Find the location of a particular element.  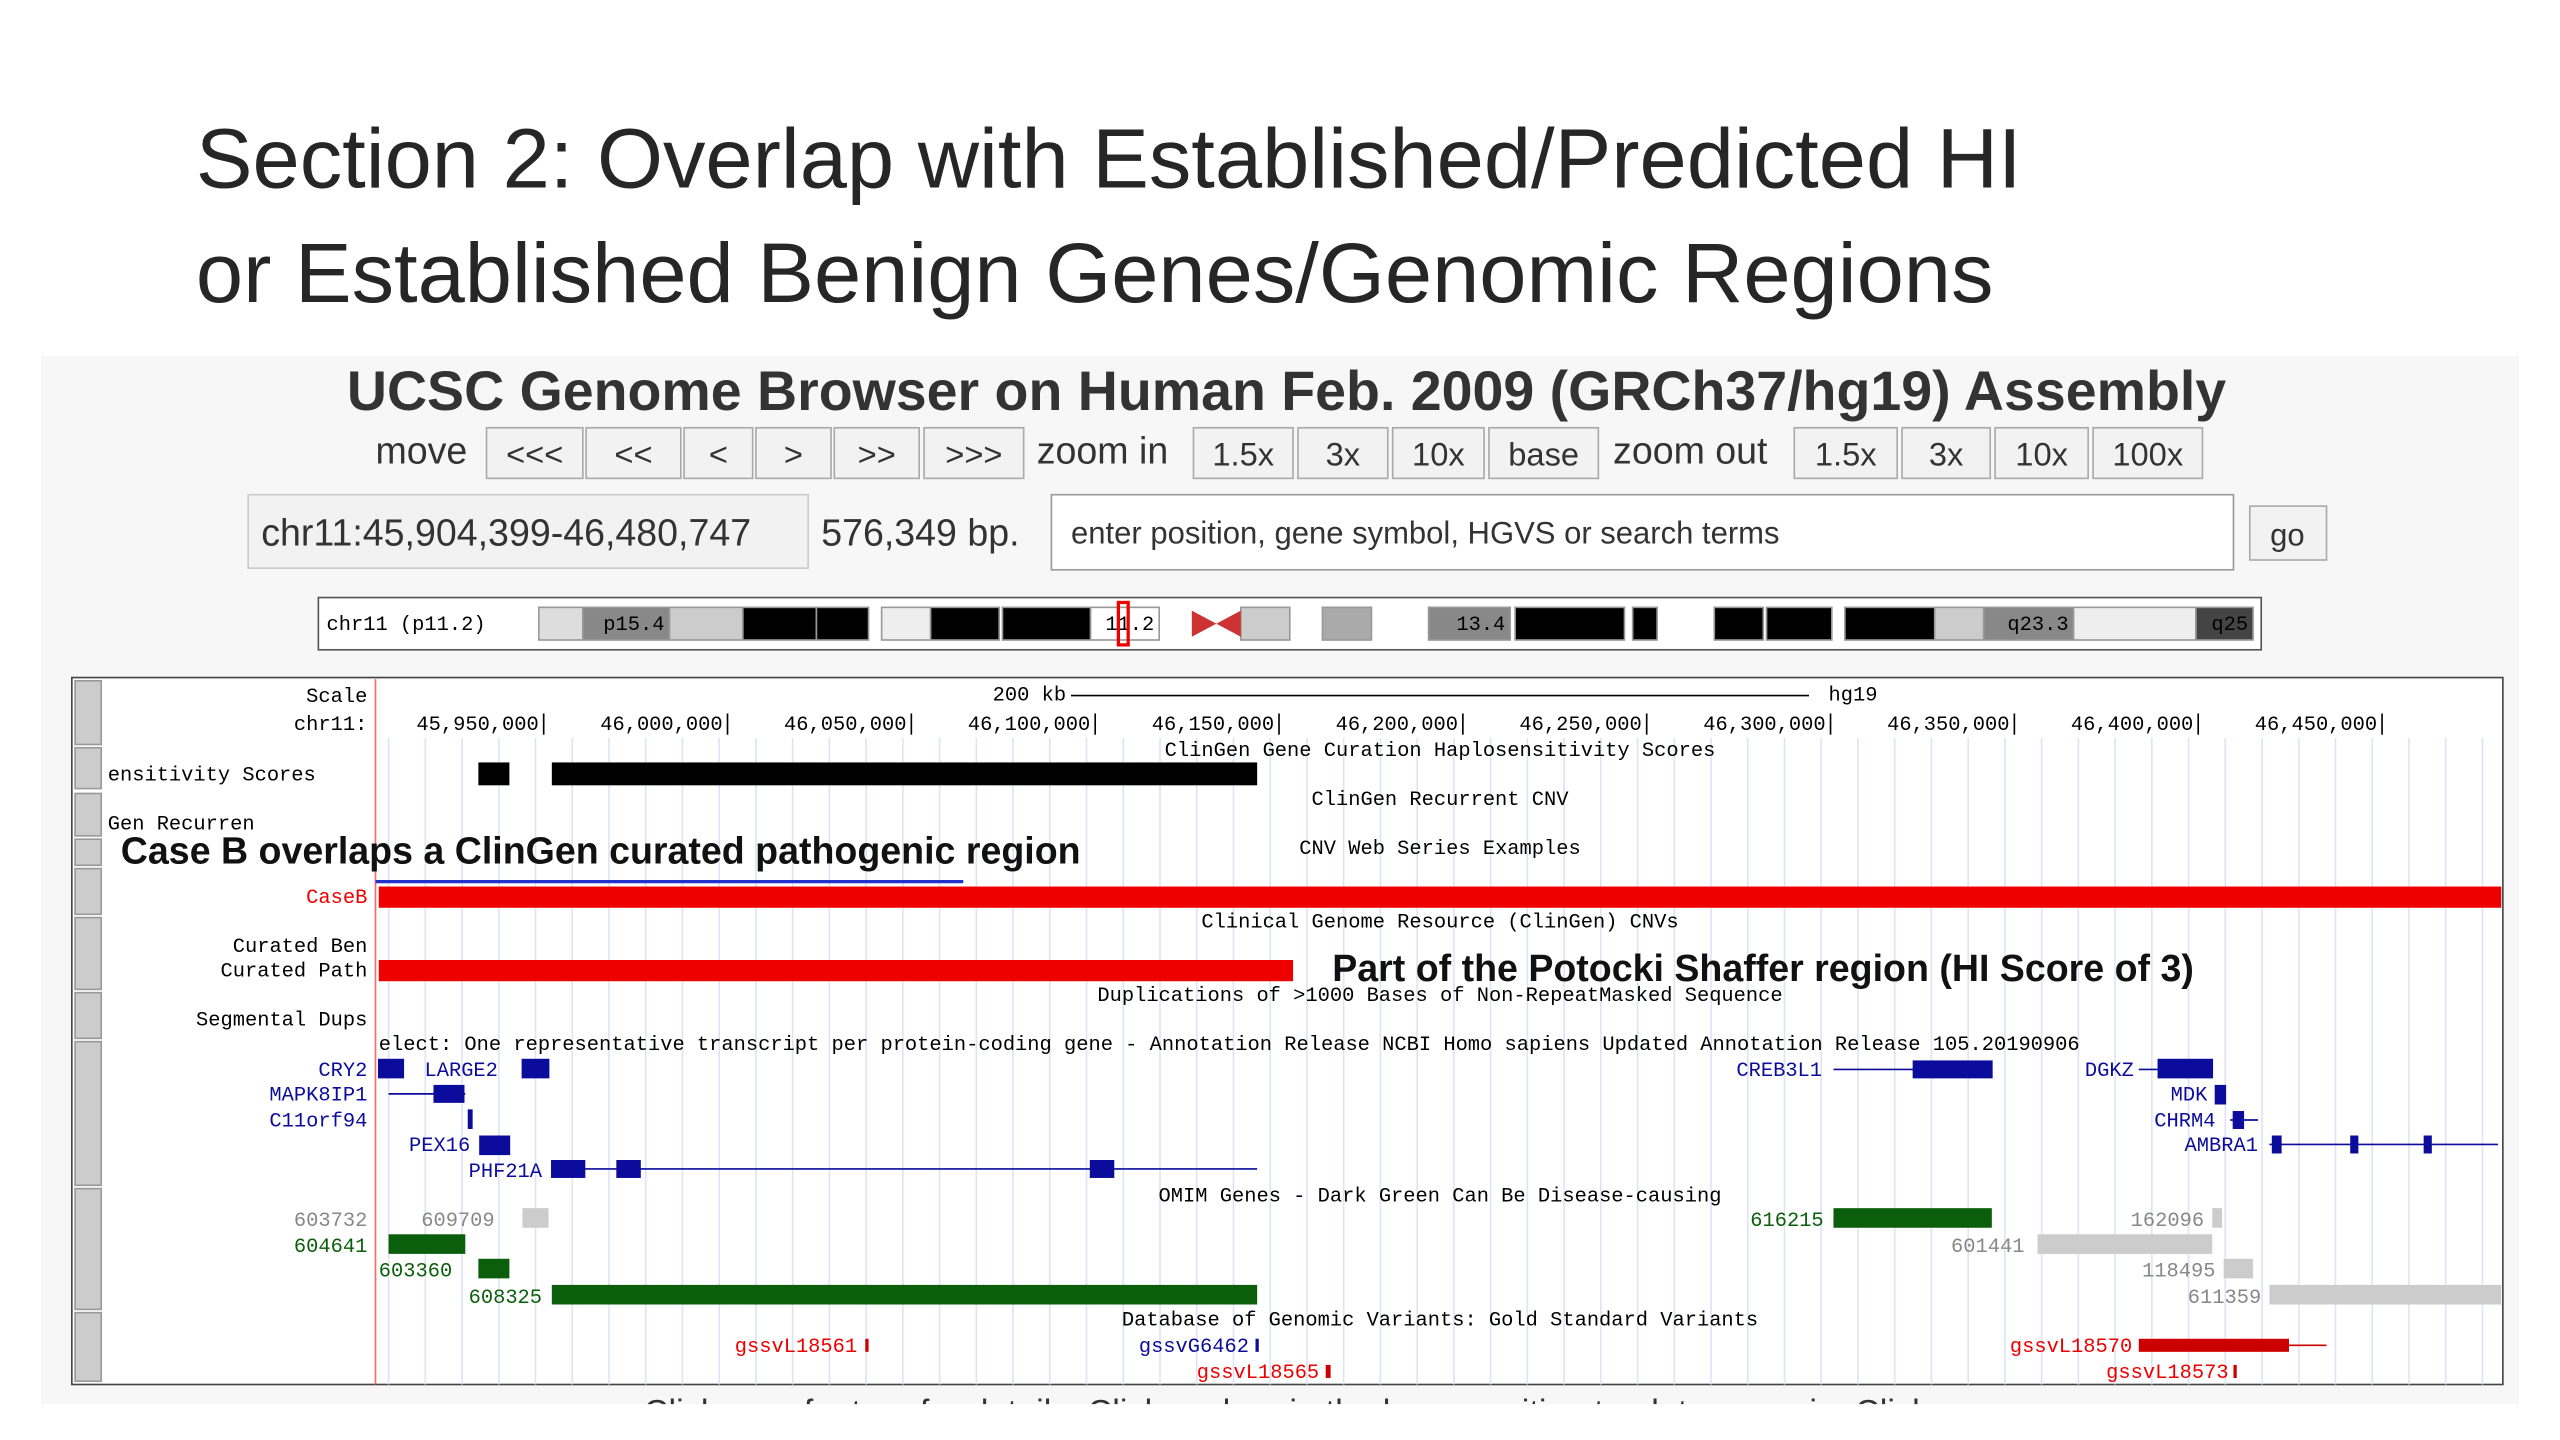

track-label: CaseB is located at coordinates (336, 898).